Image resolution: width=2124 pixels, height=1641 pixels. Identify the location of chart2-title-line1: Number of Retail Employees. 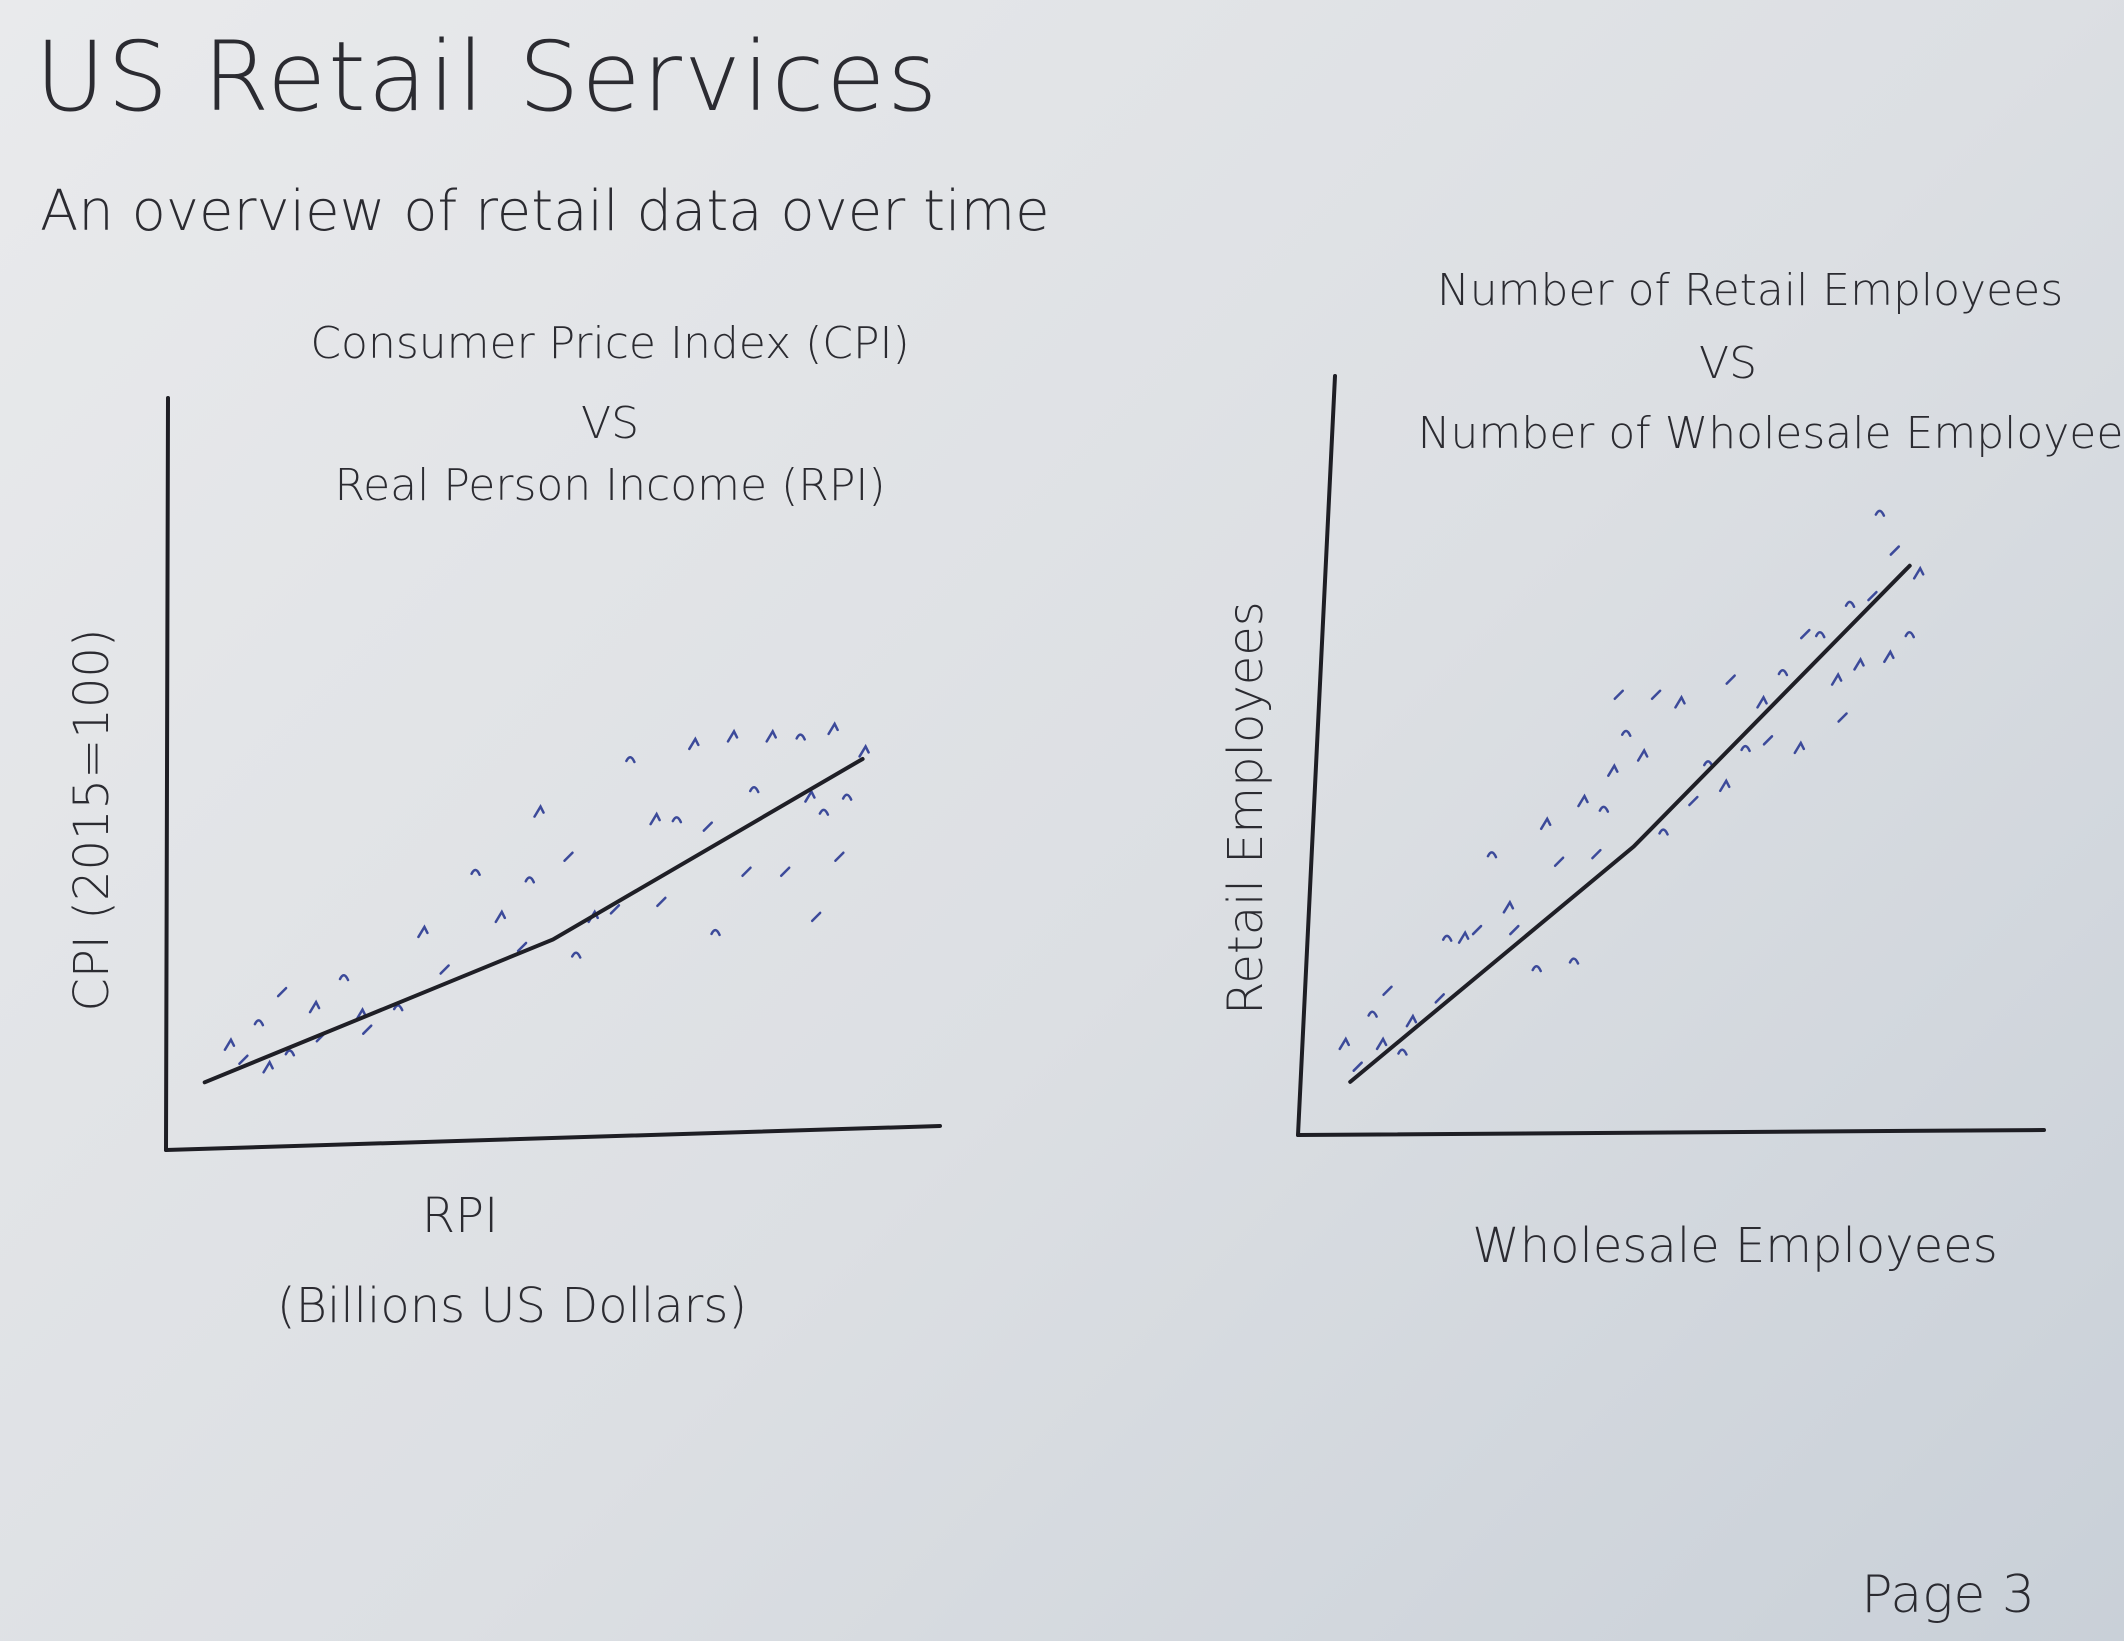
(1750, 290).